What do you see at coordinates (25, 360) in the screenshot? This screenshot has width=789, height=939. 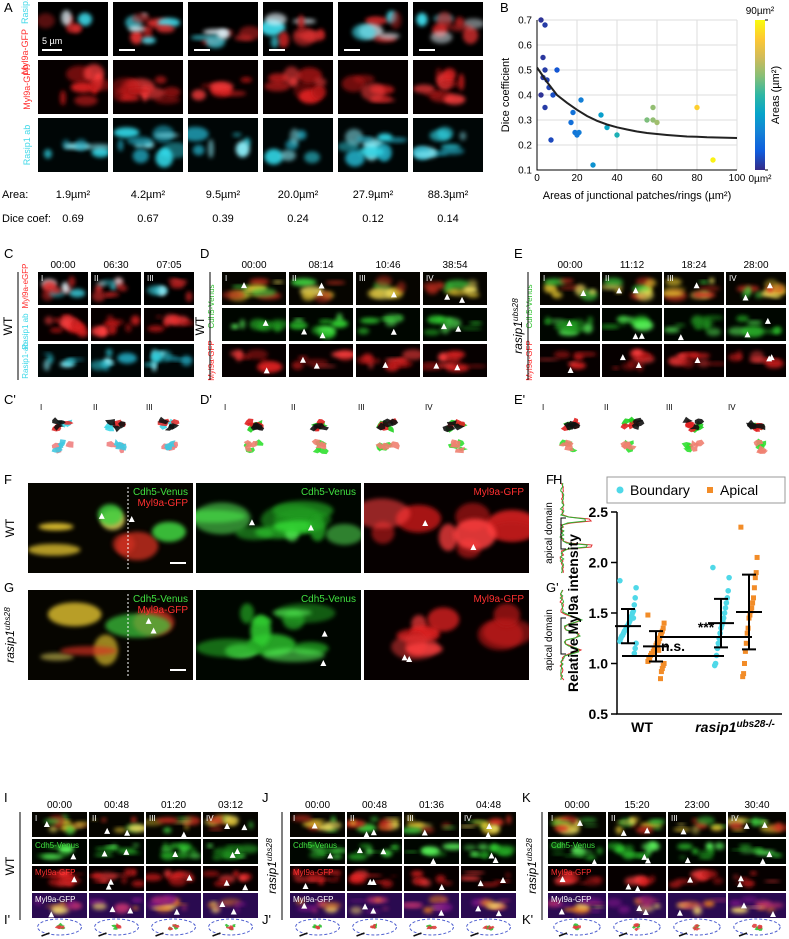 I see `channel-label: Rasip1-ab` at bounding box center [25, 360].